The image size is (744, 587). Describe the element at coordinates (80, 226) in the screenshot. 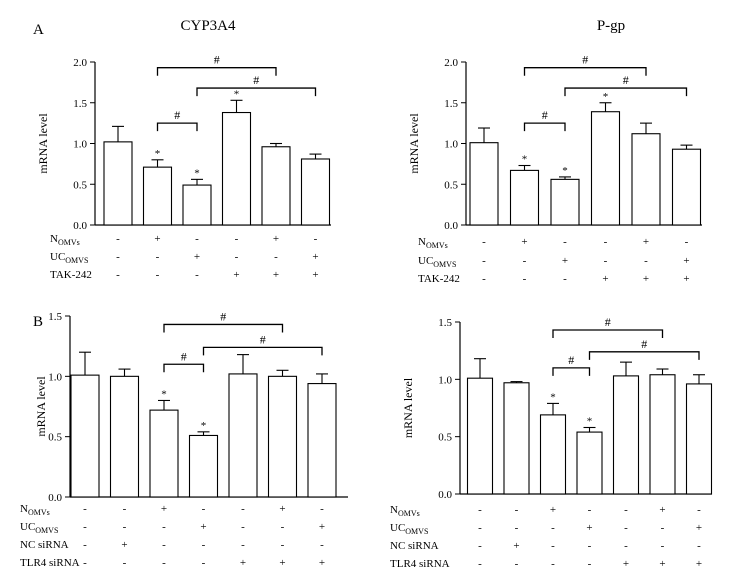

I see `y-tick-label: 0.0` at that location.